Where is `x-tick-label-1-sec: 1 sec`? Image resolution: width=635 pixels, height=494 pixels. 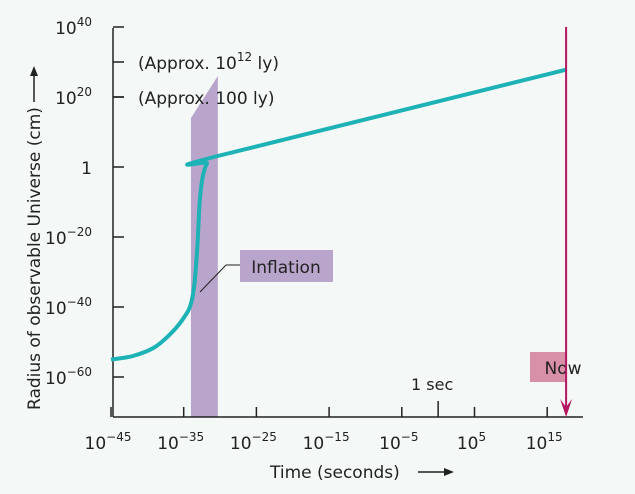 x-tick-label-1-sec: 1 sec is located at coordinates (432, 384).